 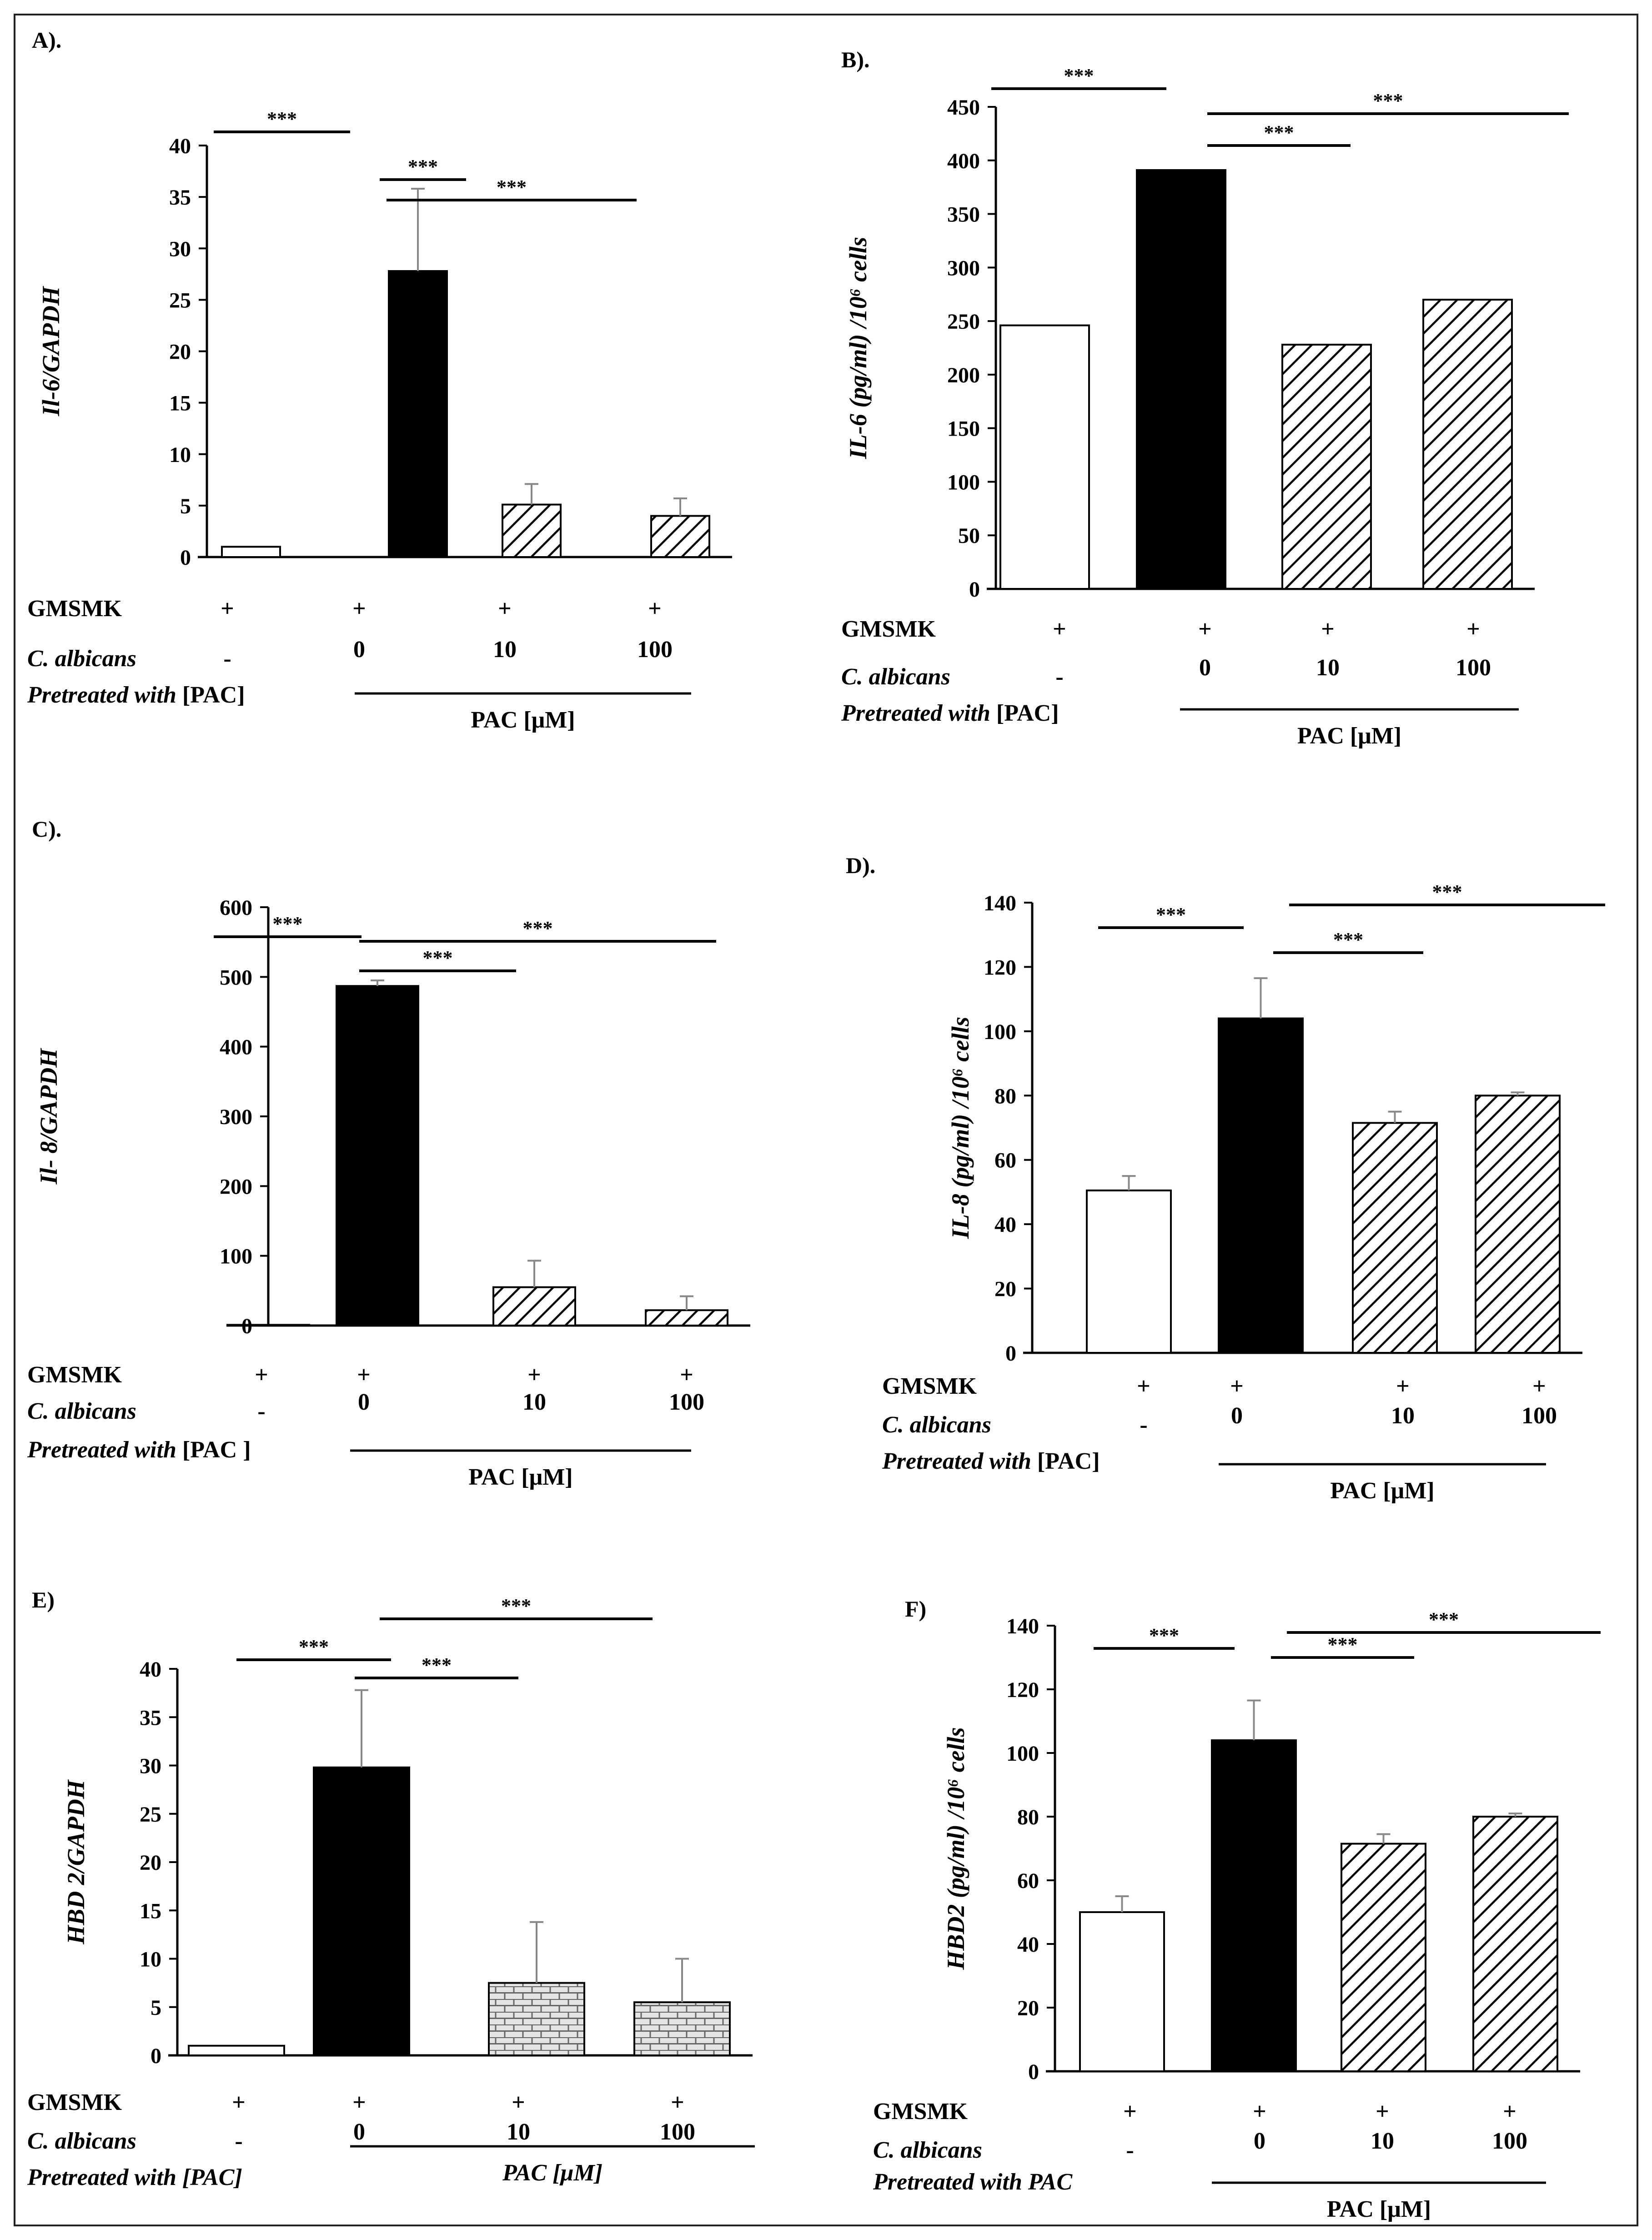 I want to click on y-tick-label: 100, so click(x=236, y=1257).